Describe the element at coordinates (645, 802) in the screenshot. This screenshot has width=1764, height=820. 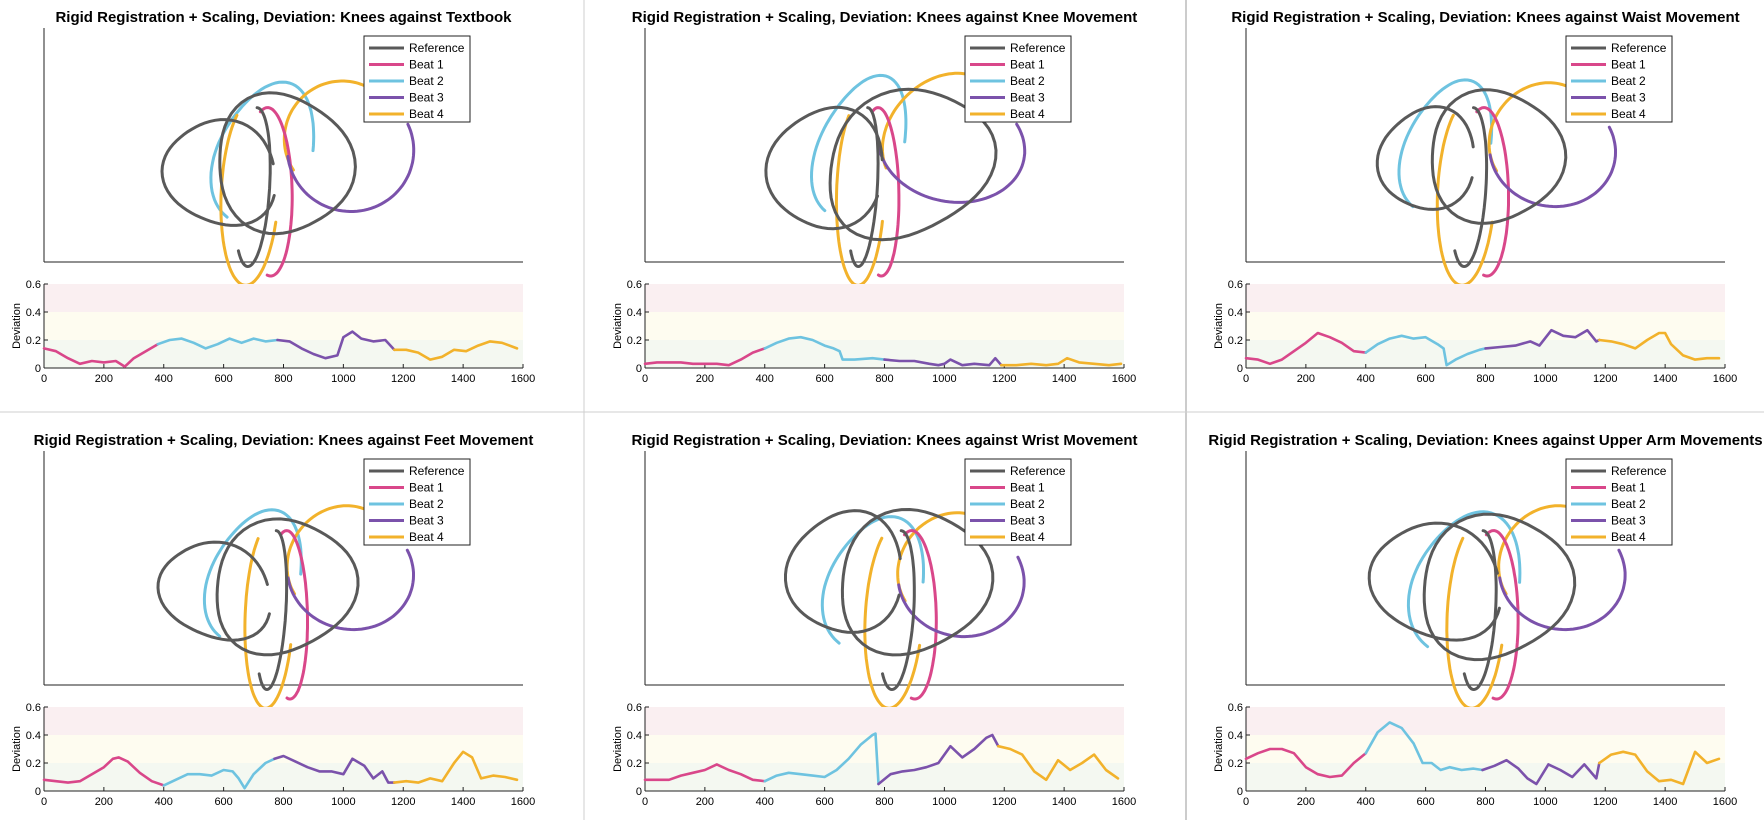
I see `deviation-x-tick-label: 0` at that location.